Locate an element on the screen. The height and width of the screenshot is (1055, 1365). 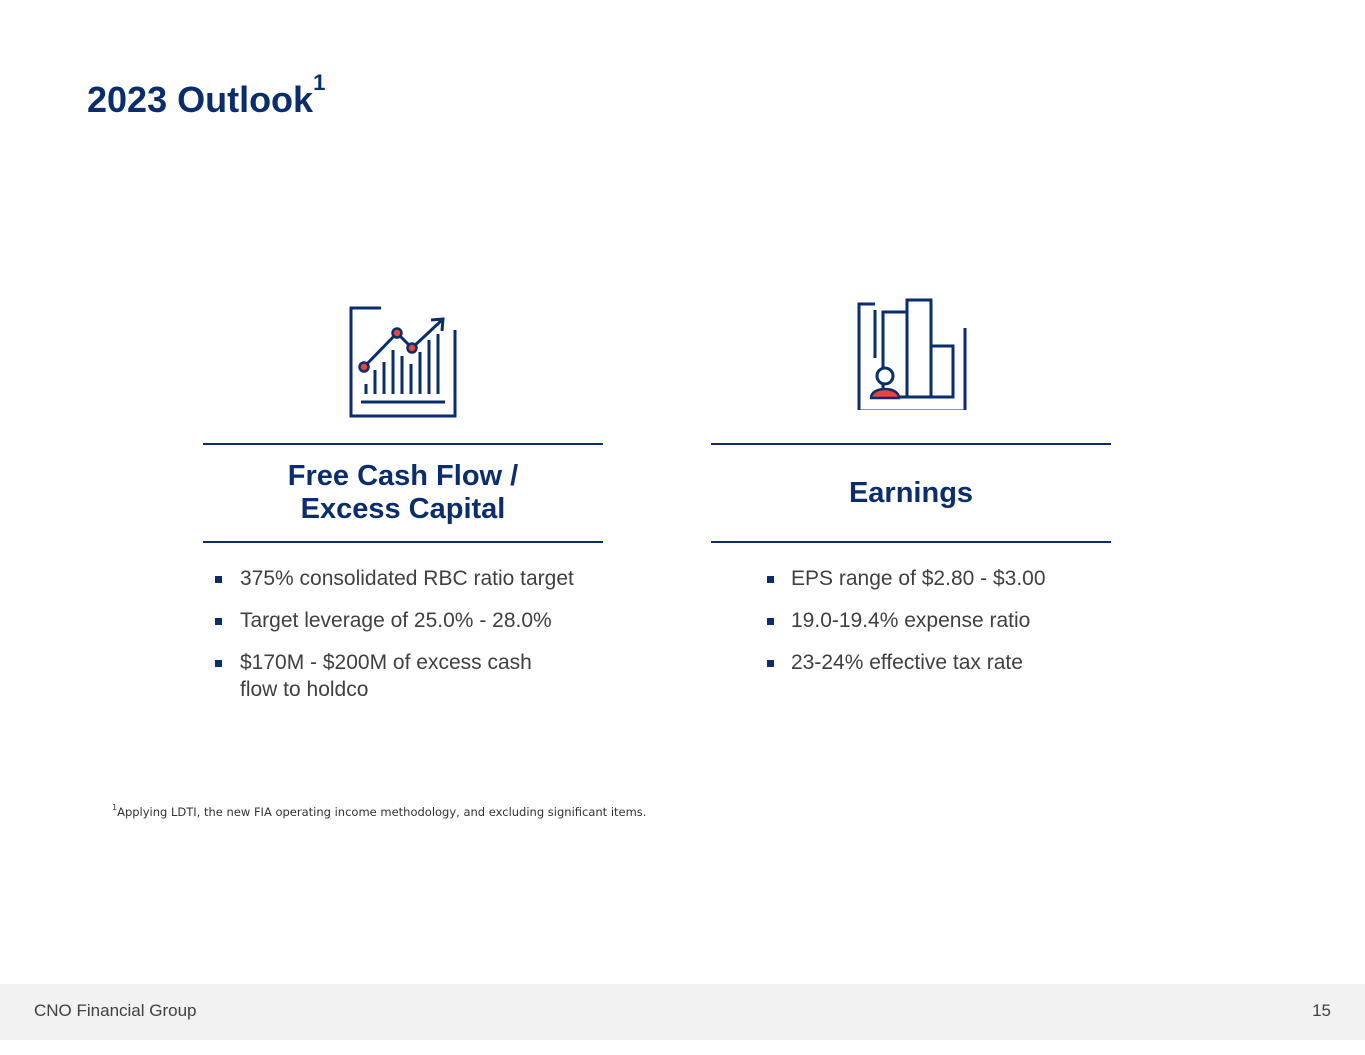
bullet-item: 19.0-19.4% expense ratio is located at coordinates (911, 620).